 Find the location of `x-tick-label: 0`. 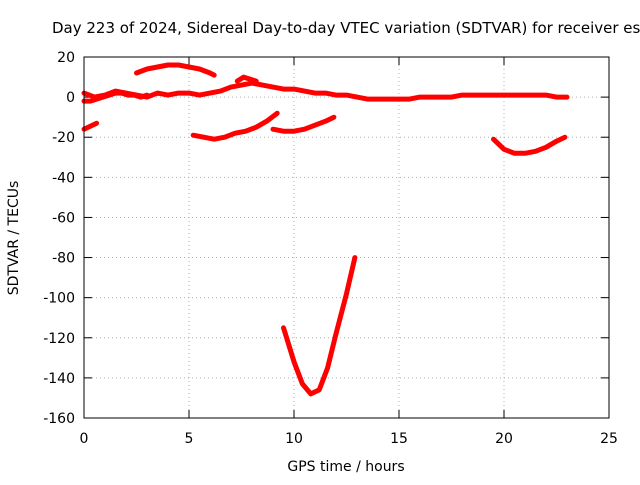

x-tick-label: 0 is located at coordinates (84, 439).